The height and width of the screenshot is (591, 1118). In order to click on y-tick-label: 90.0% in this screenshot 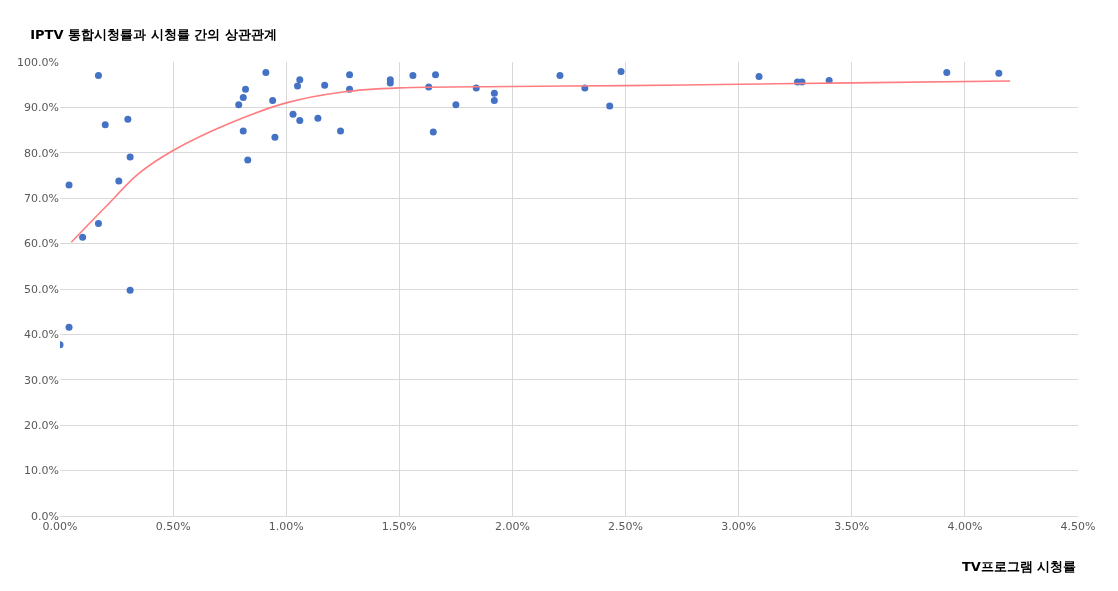, I will do `click(41, 108)`.